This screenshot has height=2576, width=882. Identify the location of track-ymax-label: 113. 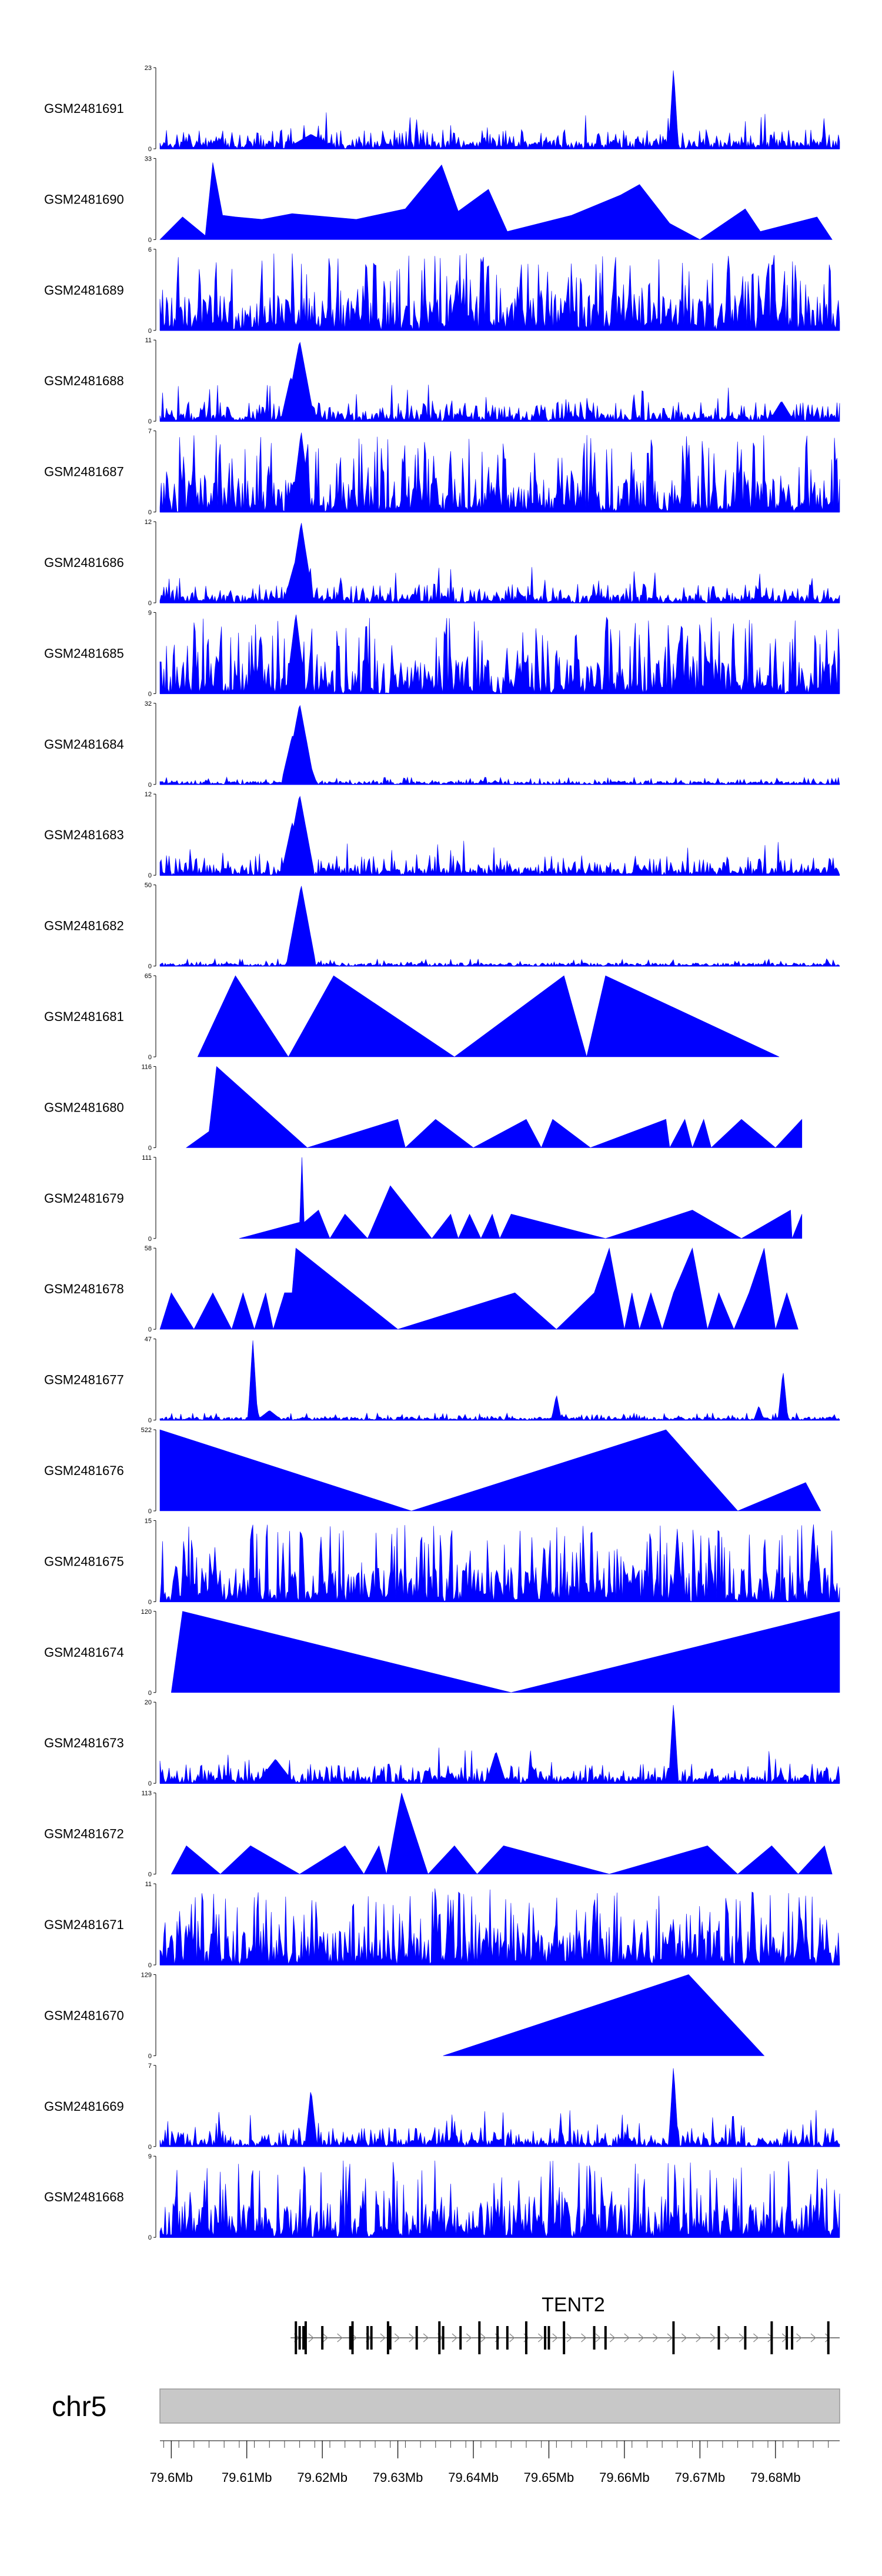
(146, 1793).